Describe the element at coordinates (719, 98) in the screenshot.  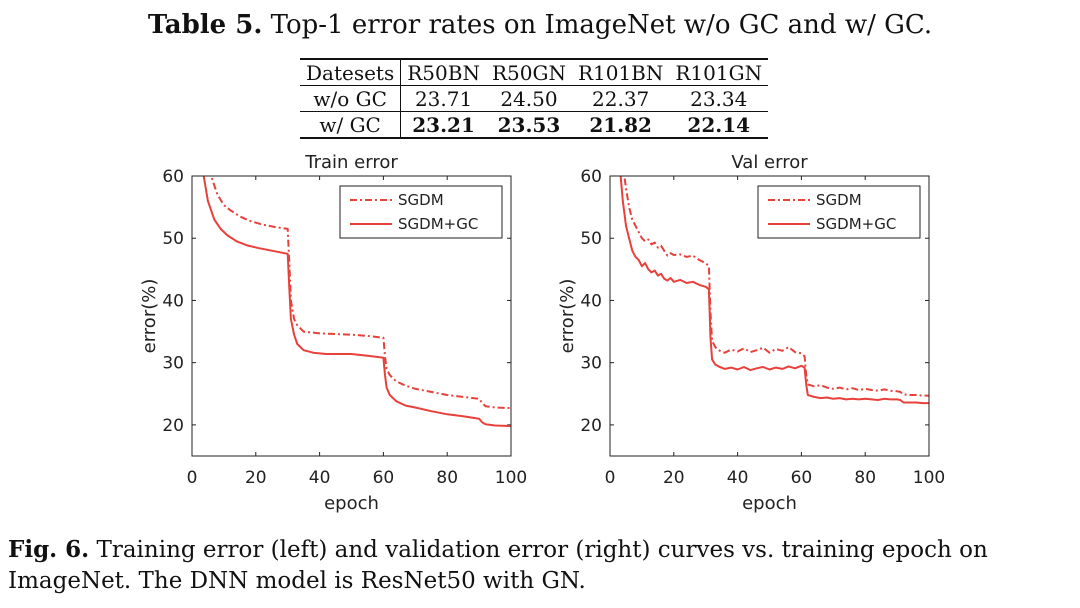
I see `table-cell: 23.34` at that location.